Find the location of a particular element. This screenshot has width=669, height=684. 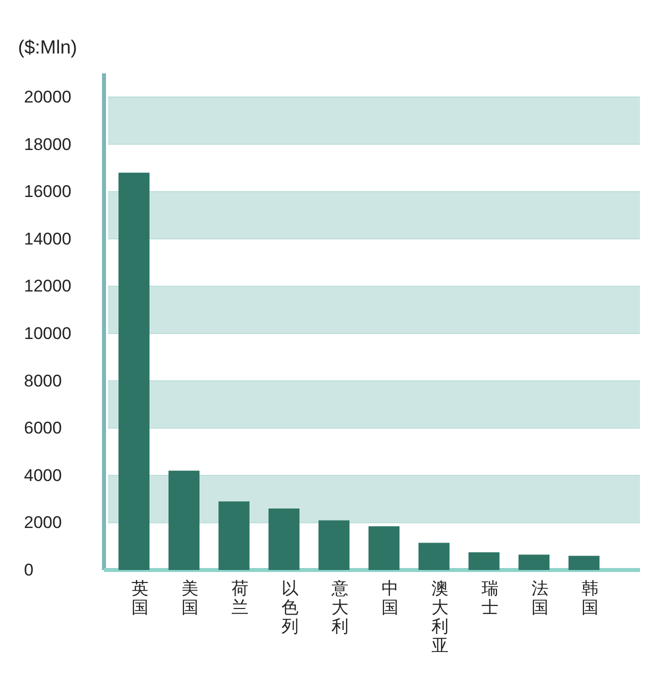

y-tick-label: 0 is located at coordinates (29, 570).